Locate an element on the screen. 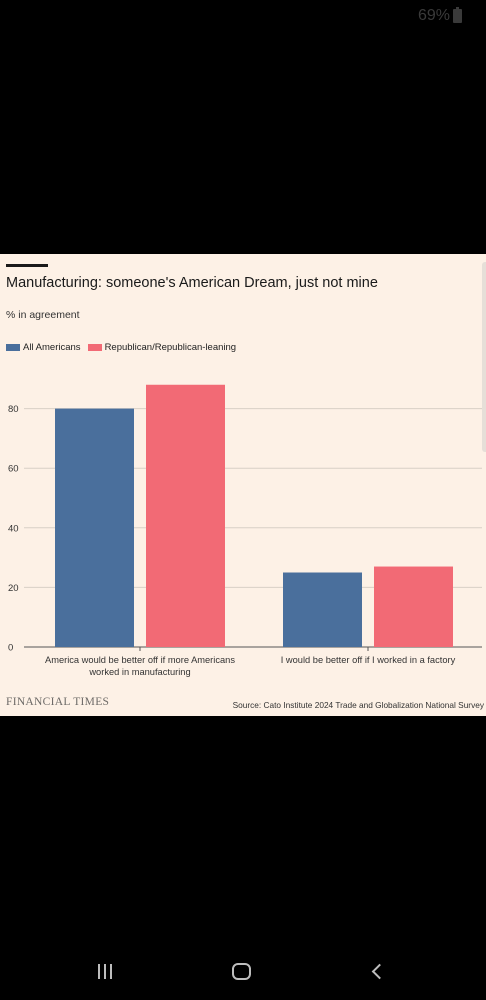  battery-icon is located at coordinates (457, 15).